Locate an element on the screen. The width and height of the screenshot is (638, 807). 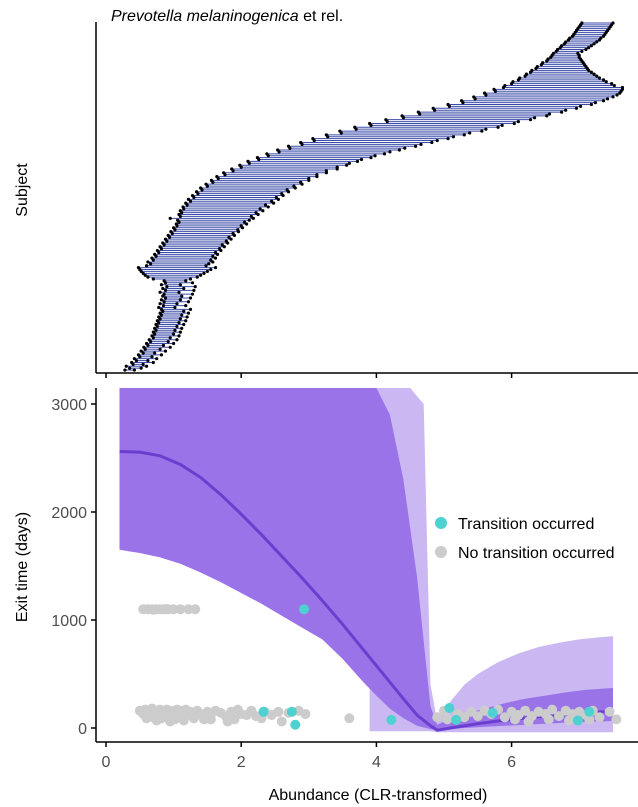
legend-transition-label: Transition occurred is located at coordinates (526, 524).